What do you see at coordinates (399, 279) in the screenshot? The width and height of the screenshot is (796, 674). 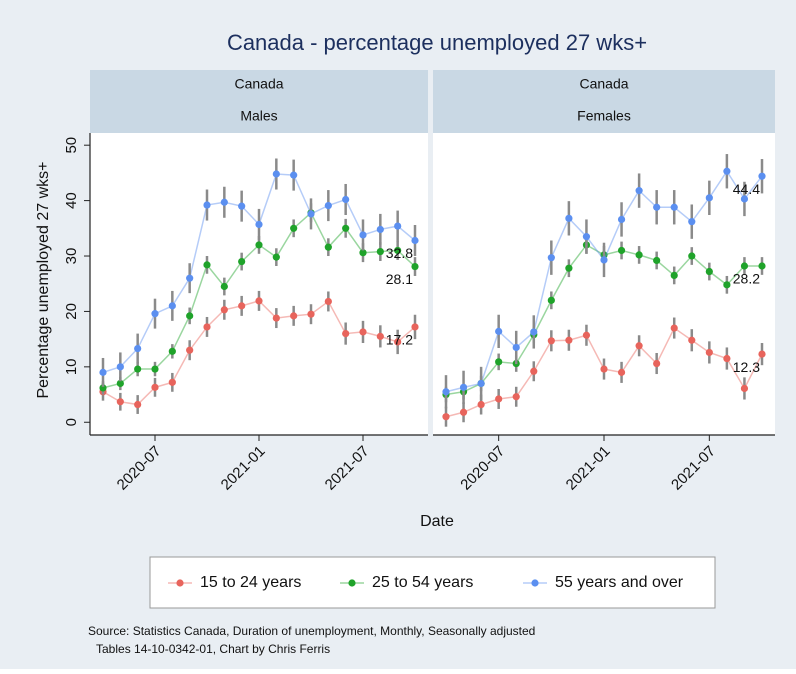 I see `value-label: 28.1` at bounding box center [399, 279].